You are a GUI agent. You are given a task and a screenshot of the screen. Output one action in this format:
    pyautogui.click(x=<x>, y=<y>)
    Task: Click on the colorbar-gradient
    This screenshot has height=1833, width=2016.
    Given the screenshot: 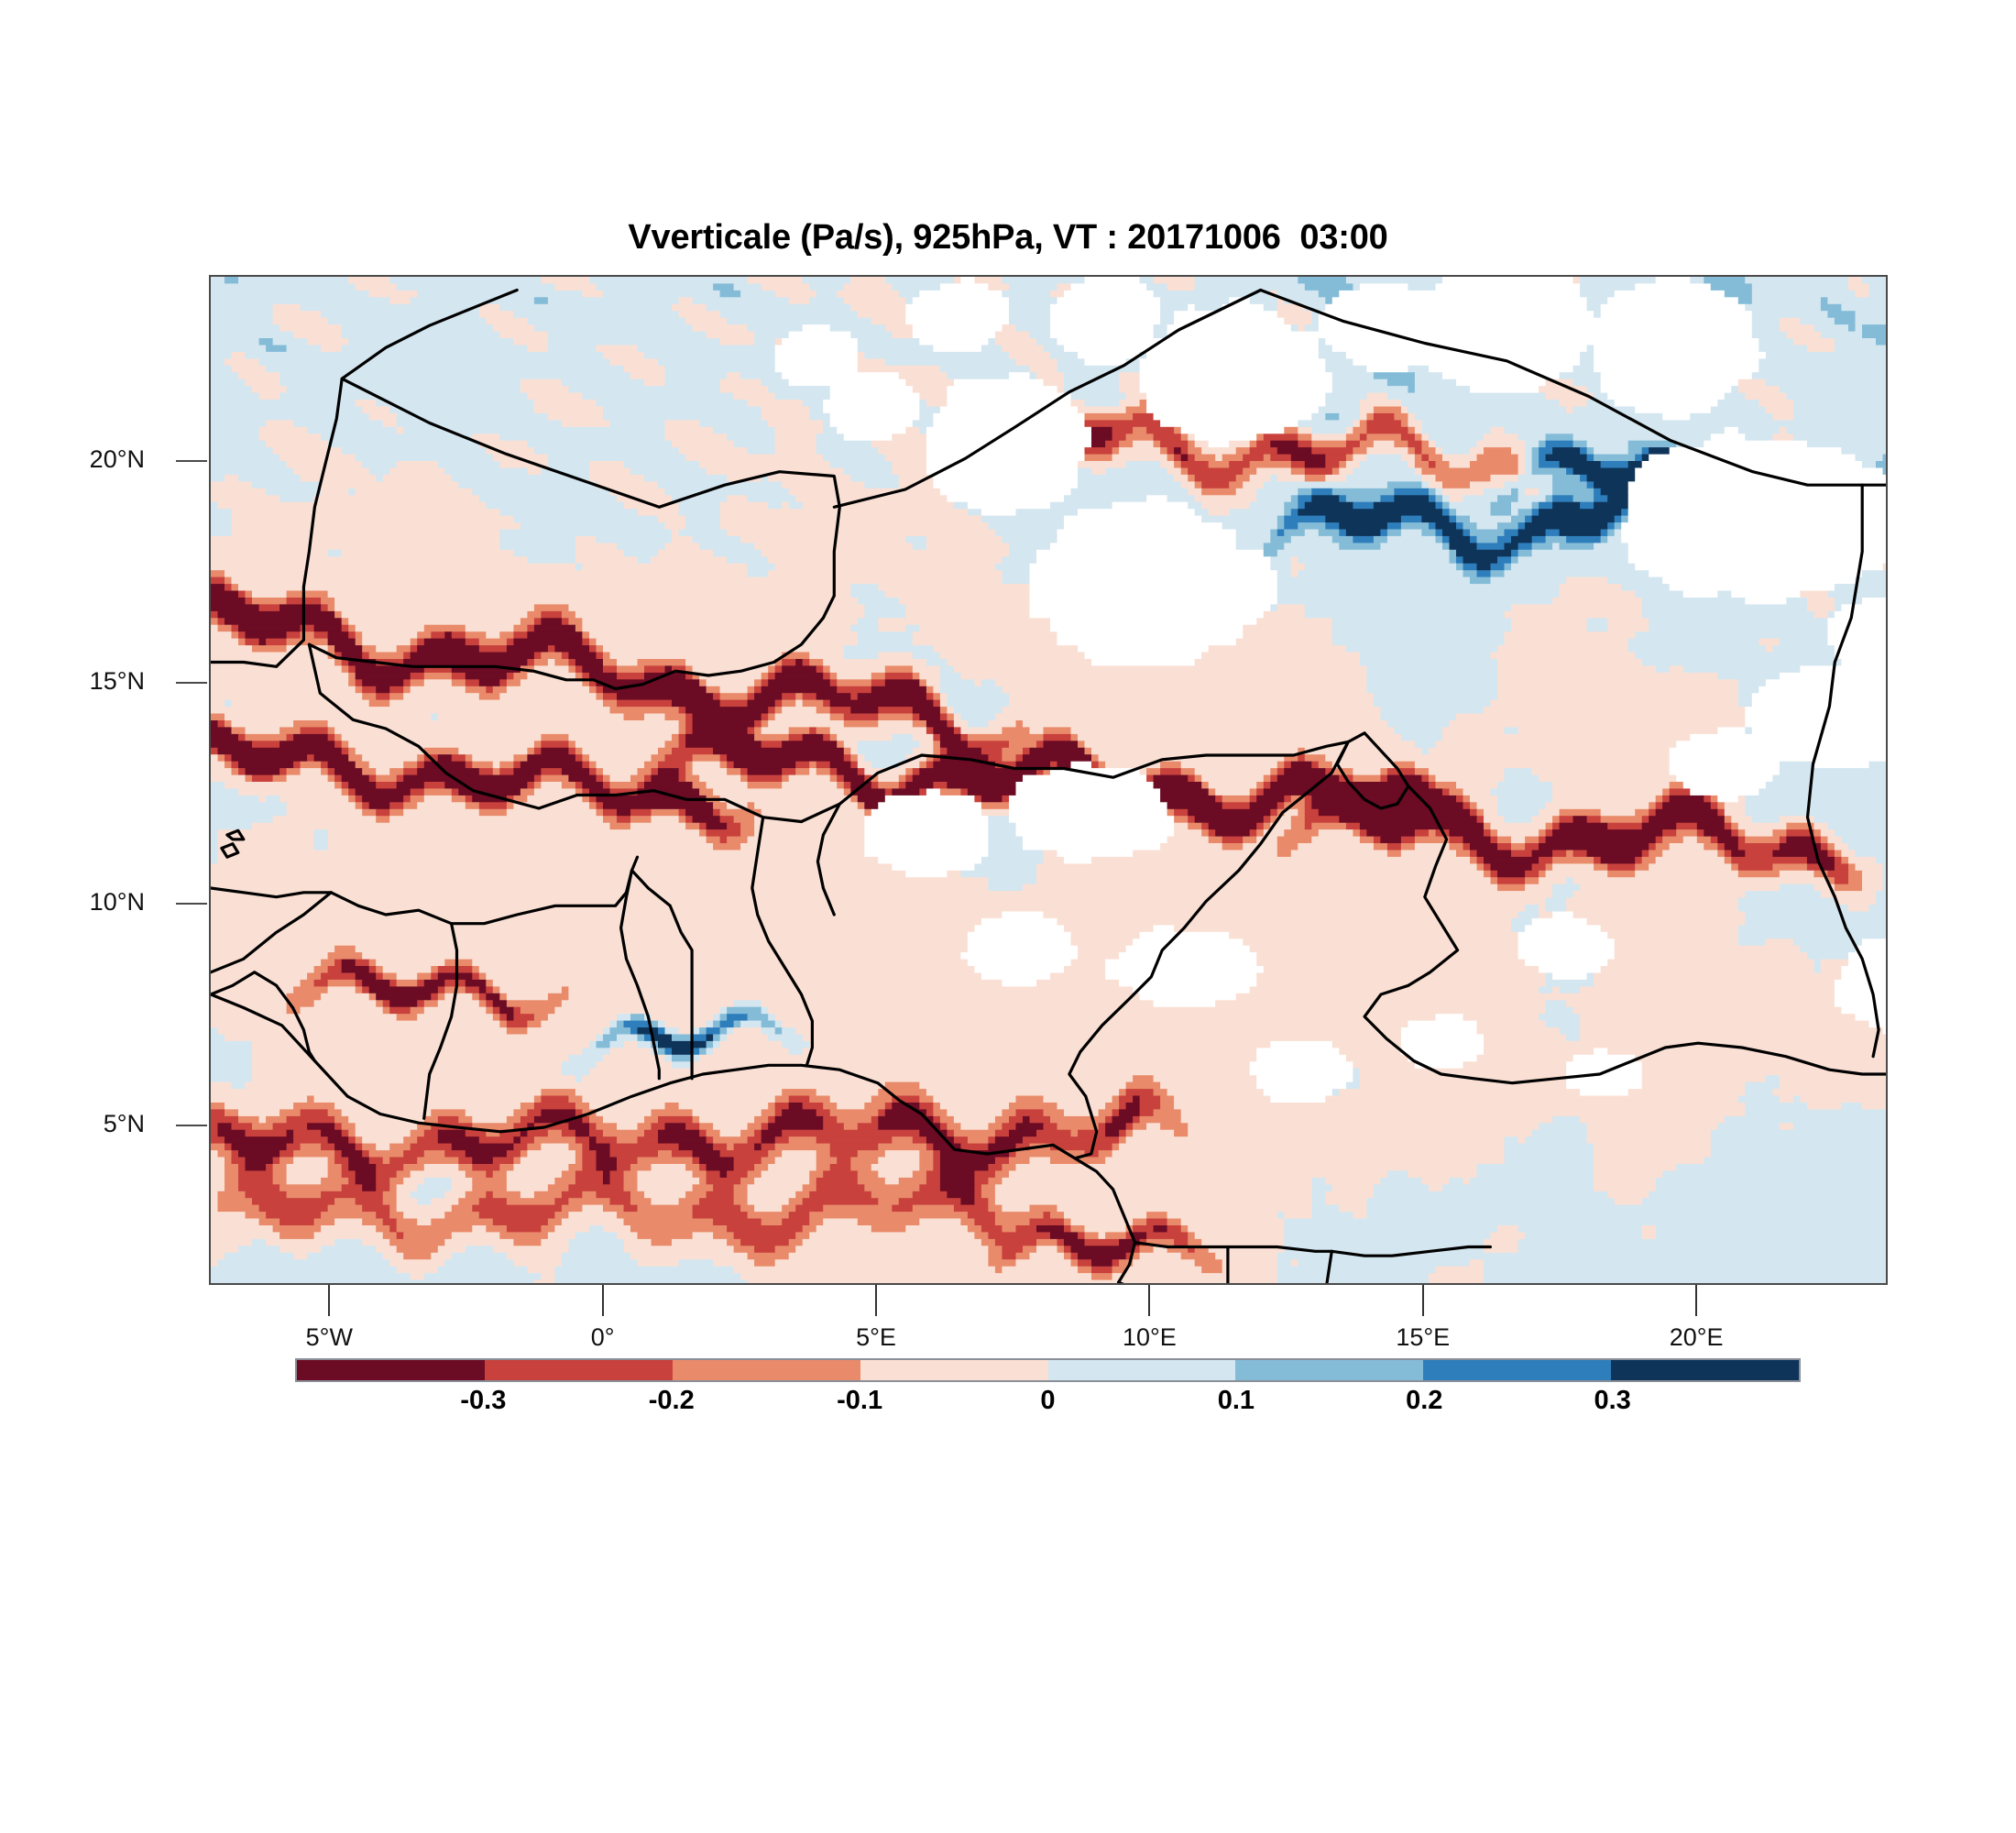 What is the action you would take?
    pyautogui.click(x=1048, y=1370)
    